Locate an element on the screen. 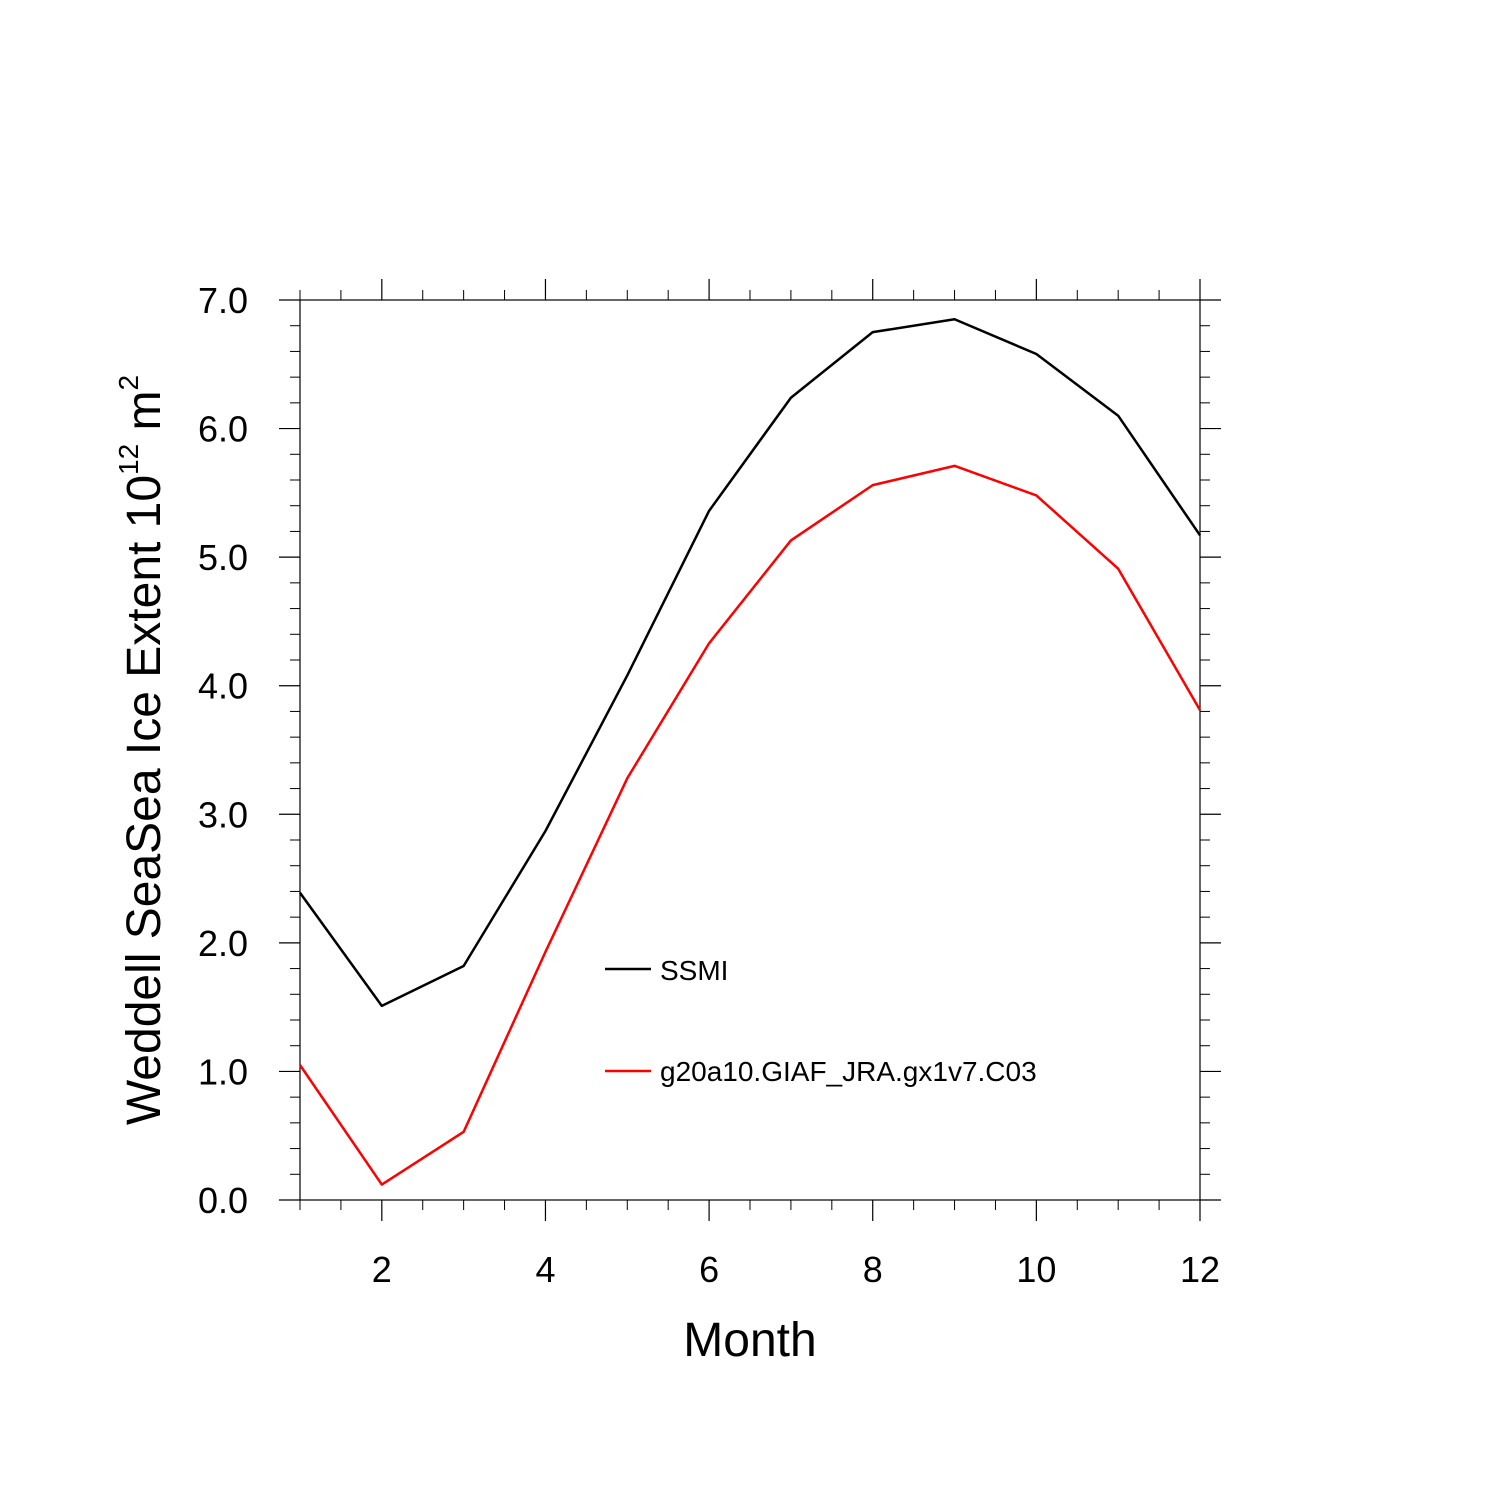 The width and height of the screenshot is (1500, 1500). y-tick-label: 7.0 is located at coordinates (223, 300).